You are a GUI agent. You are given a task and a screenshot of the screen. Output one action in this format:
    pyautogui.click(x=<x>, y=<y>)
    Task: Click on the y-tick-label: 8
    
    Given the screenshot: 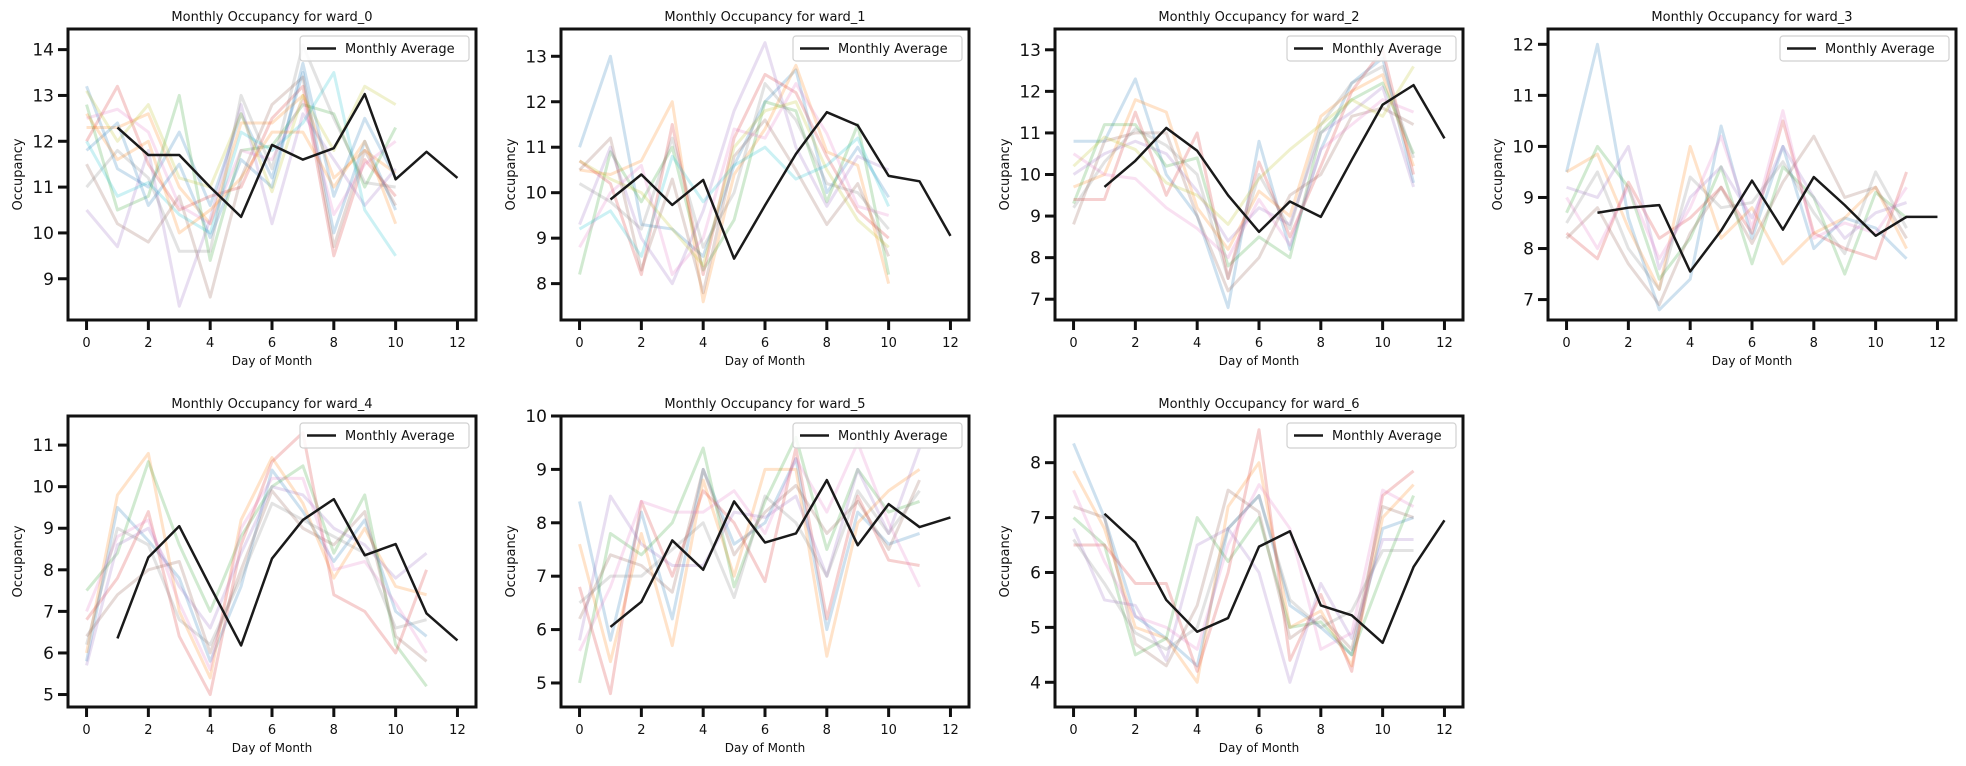 What is the action you would take?
    pyautogui.click(x=48, y=571)
    